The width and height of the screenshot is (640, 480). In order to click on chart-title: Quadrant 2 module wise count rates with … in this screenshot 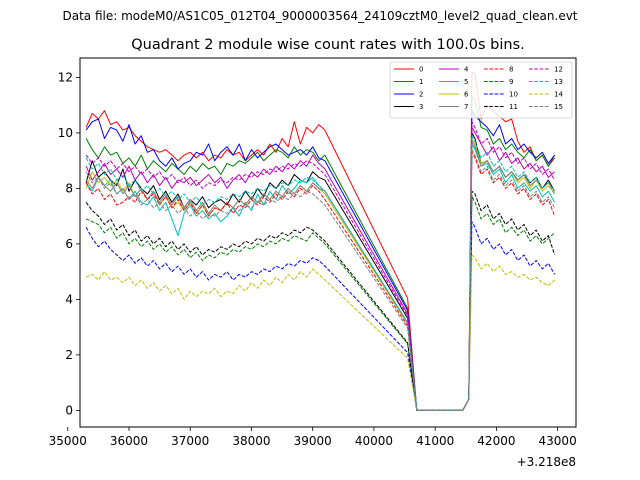, I will do `click(328, 45)`.